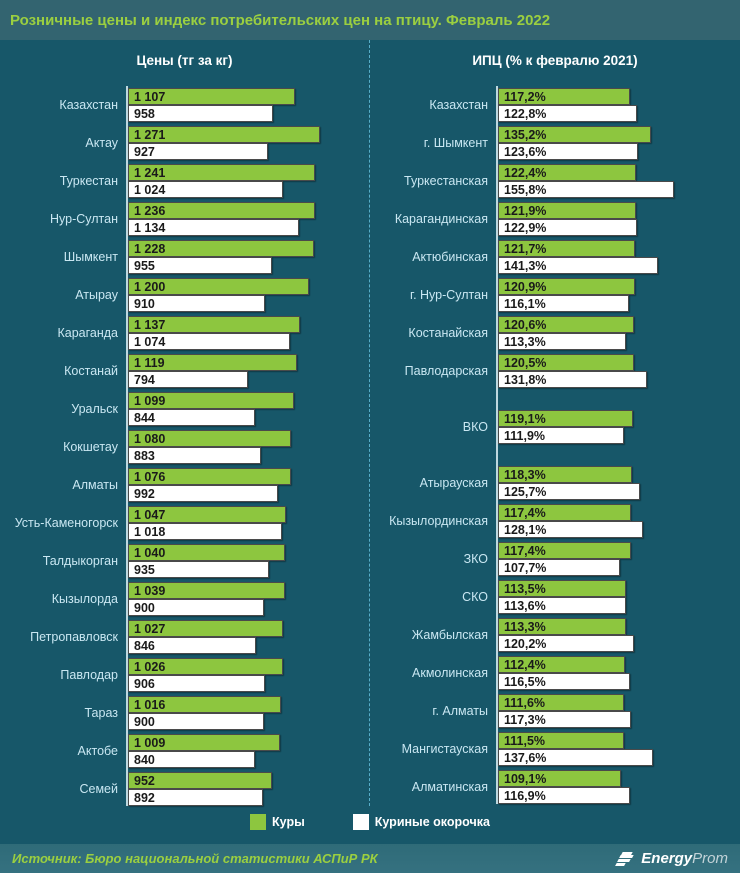 The height and width of the screenshot is (873, 740). Describe the element at coordinates (224, 599) in the screenshot. I see `bar-group: 1 039 900` at that location.